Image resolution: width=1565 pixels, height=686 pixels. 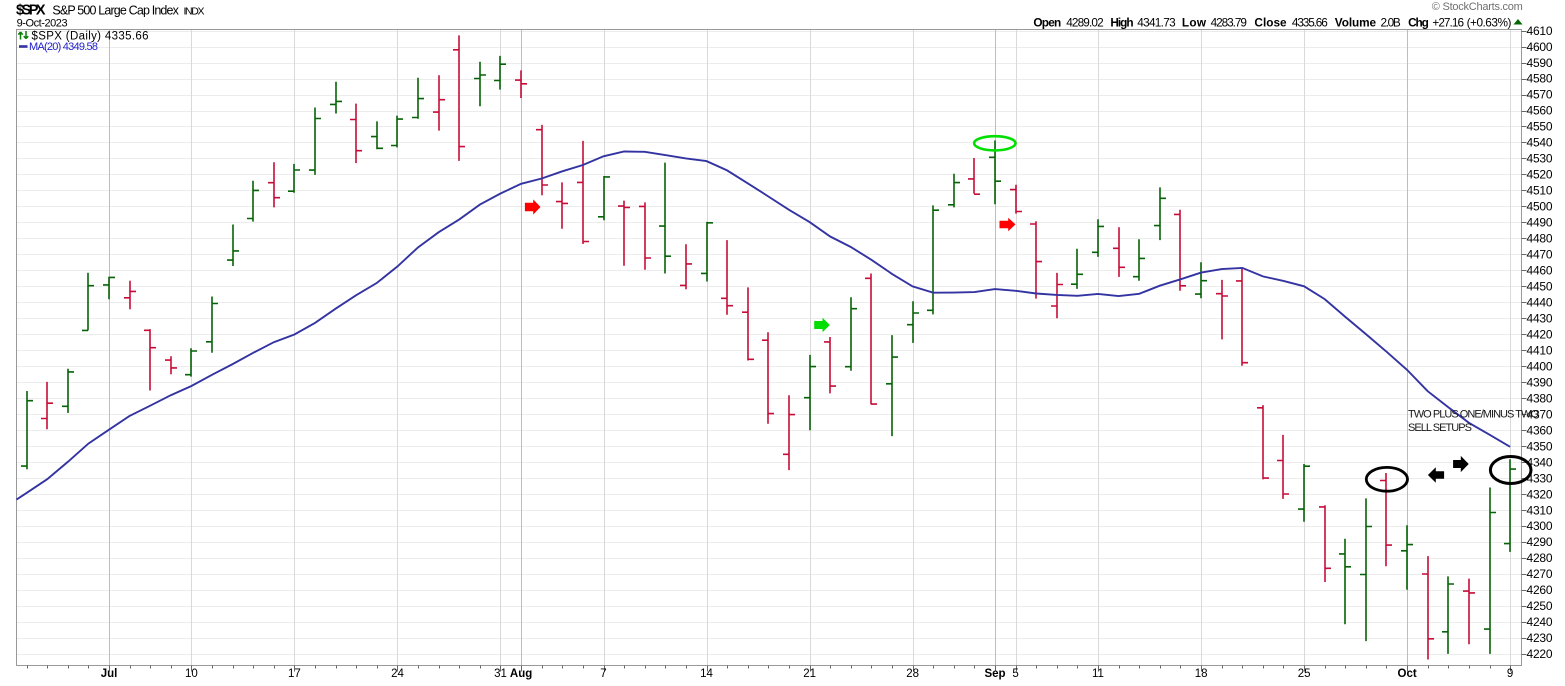 What do you see at coordinates (1229, 23) in the screenshot?
I see `svg-text: 4283.79` at bounding box center [1229, 23].